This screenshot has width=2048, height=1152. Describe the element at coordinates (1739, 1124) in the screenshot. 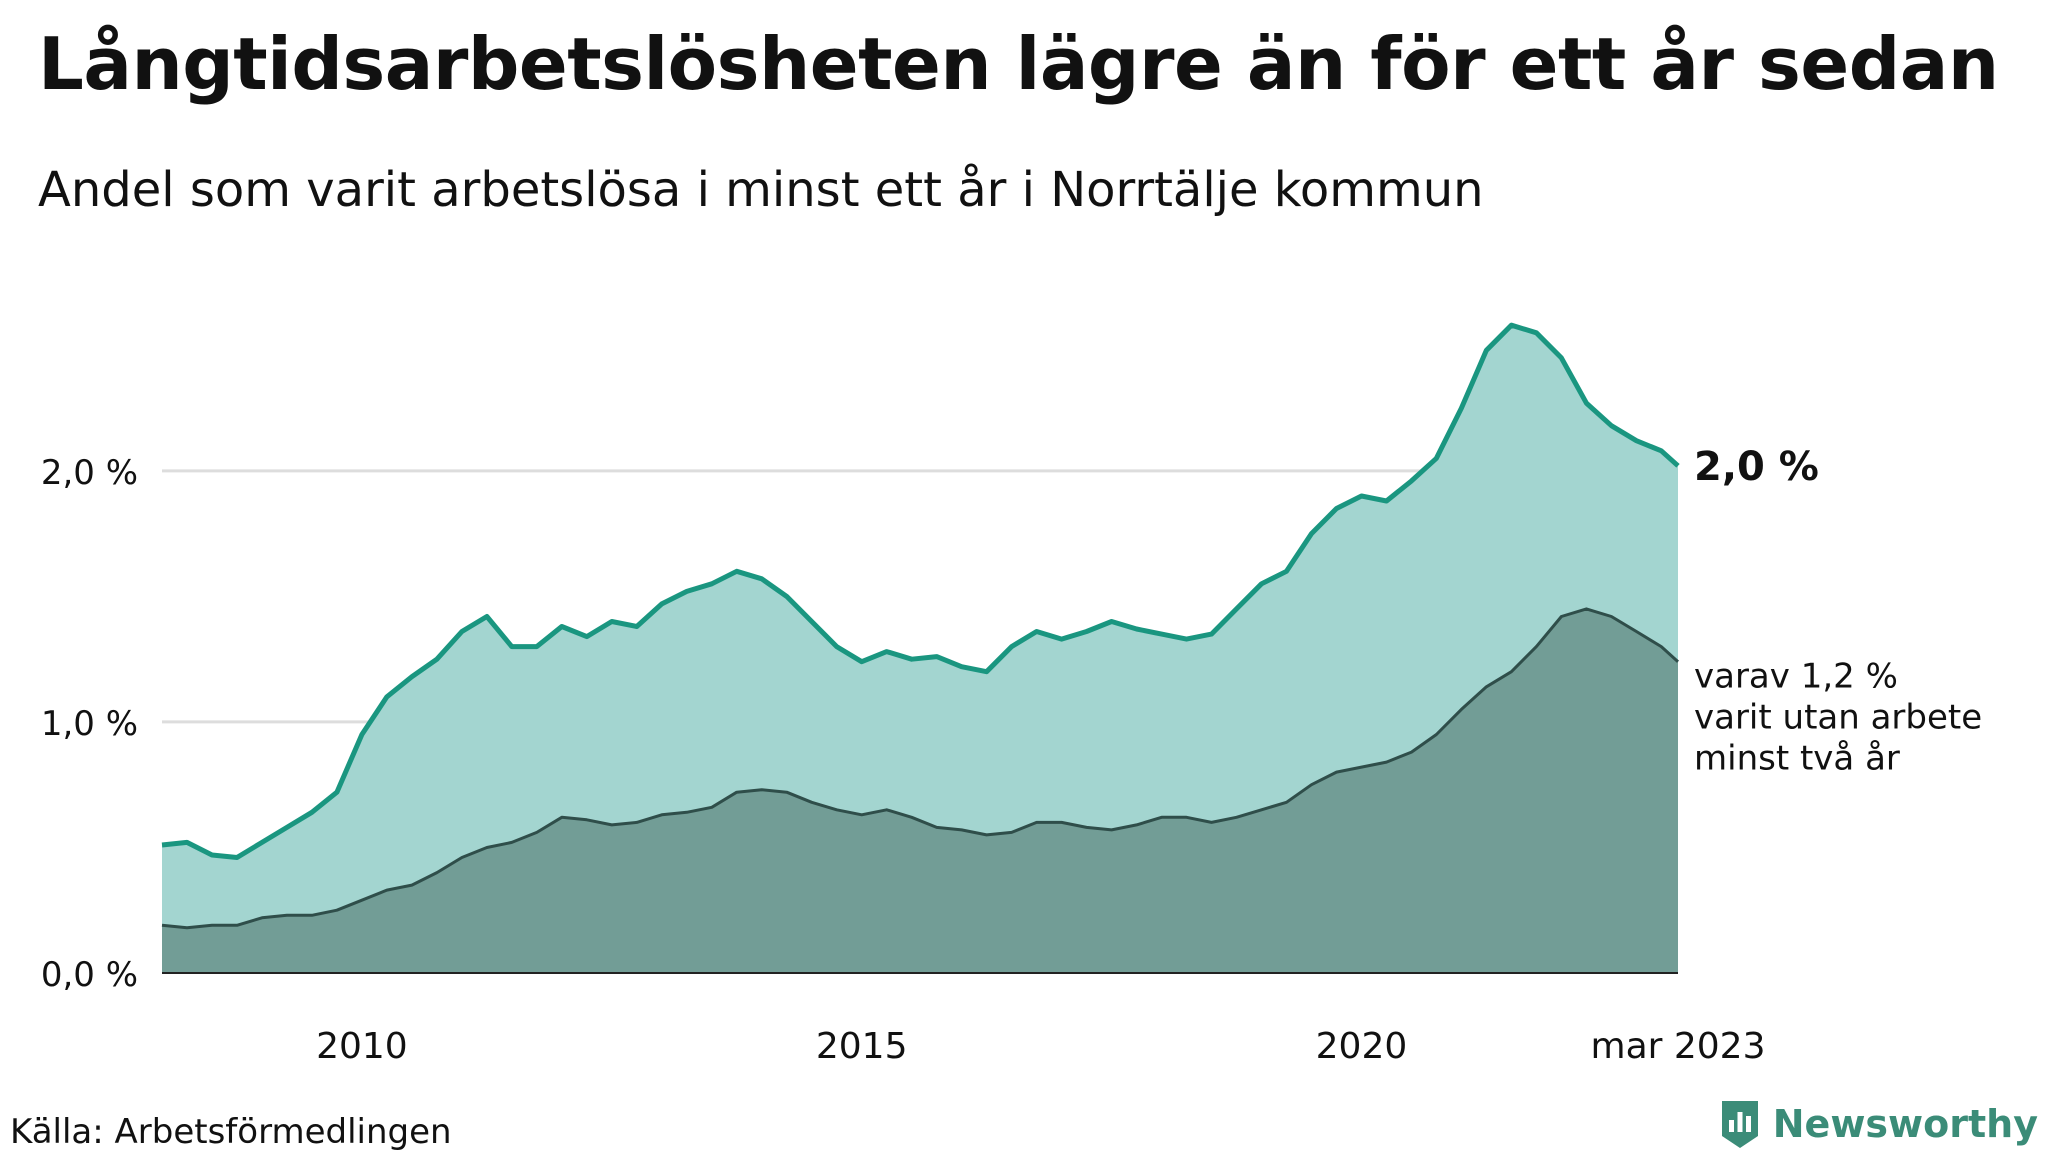

I see `newsworthy-logo-icon` at that location.